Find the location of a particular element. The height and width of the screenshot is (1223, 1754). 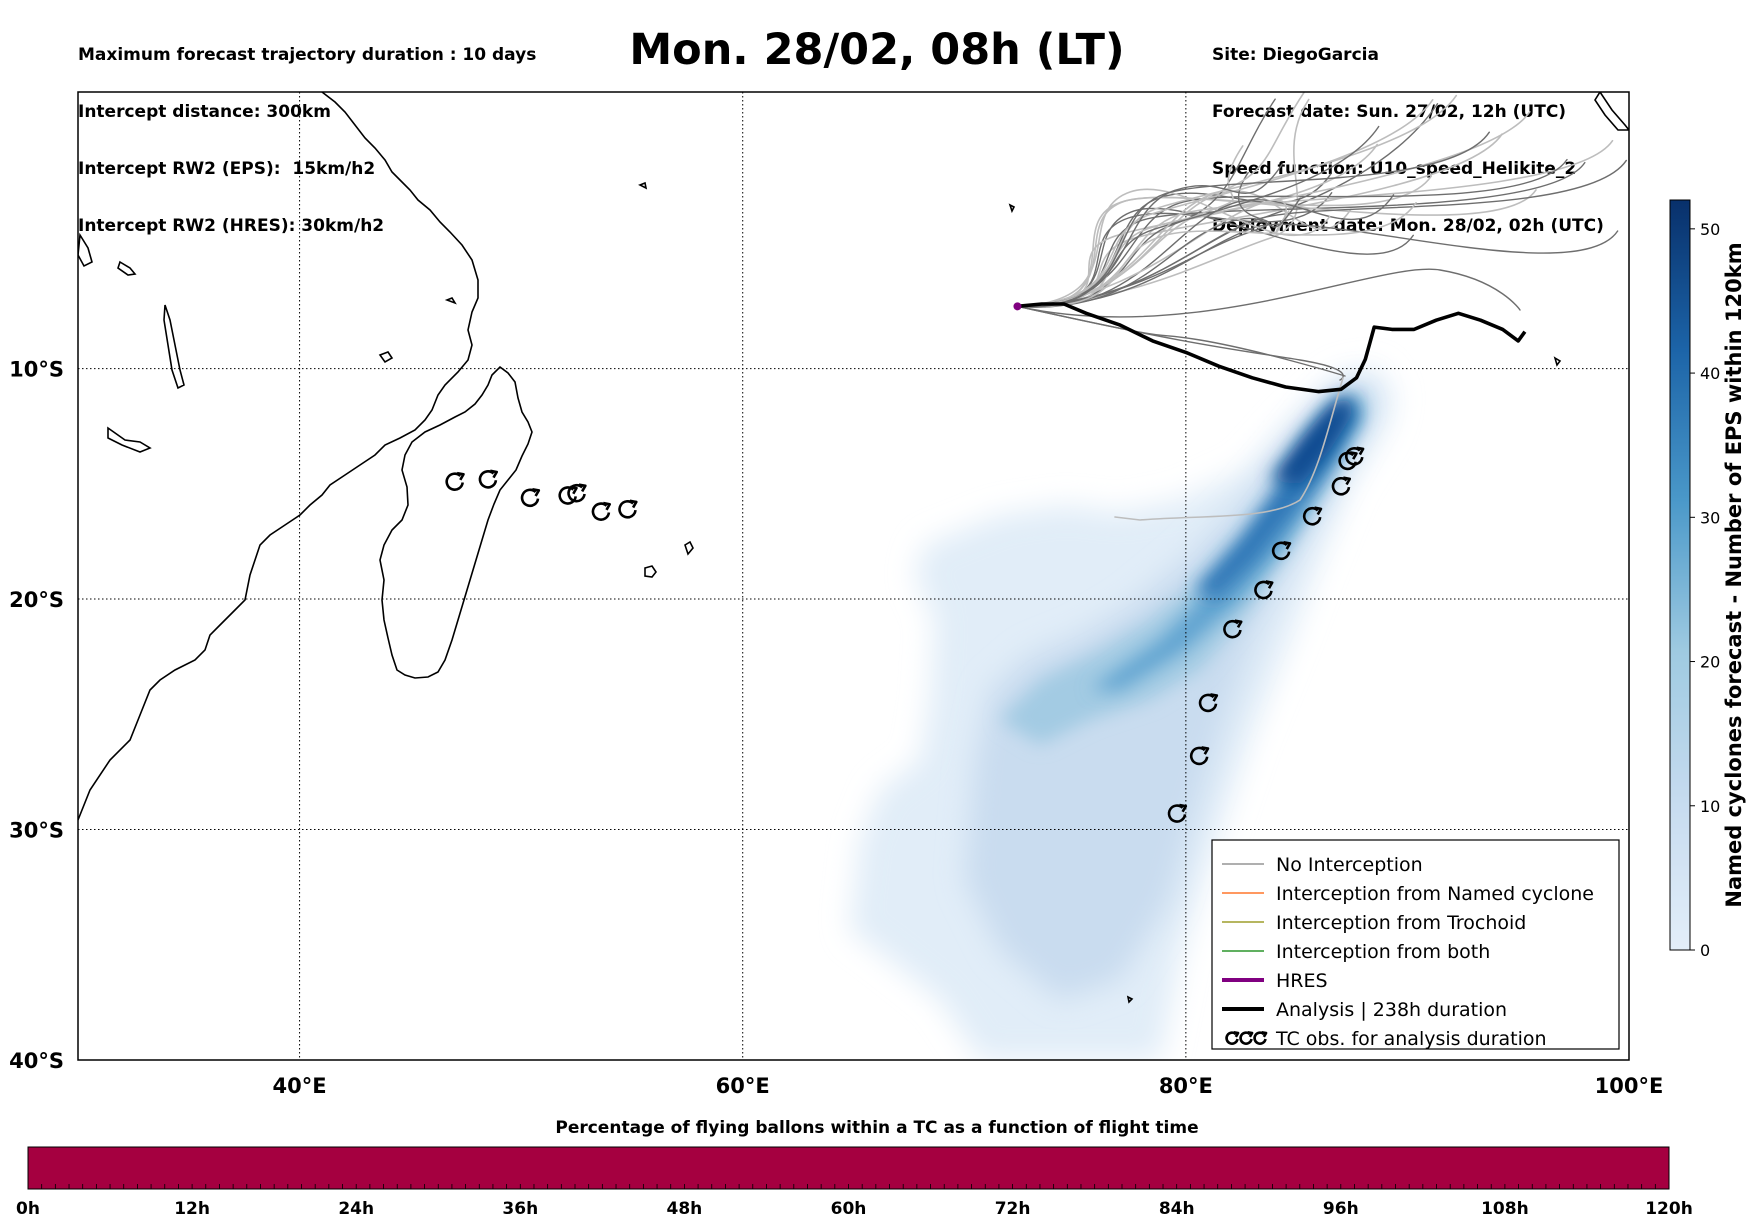

flight-time-tick-label: 108h is located at coordinates (1505, 1209).